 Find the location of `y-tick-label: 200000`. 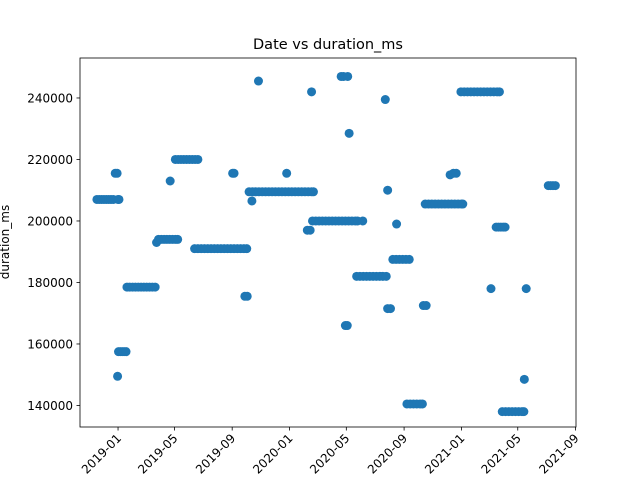

y-tick-label: 200000 is located at coordinates (50, 221).